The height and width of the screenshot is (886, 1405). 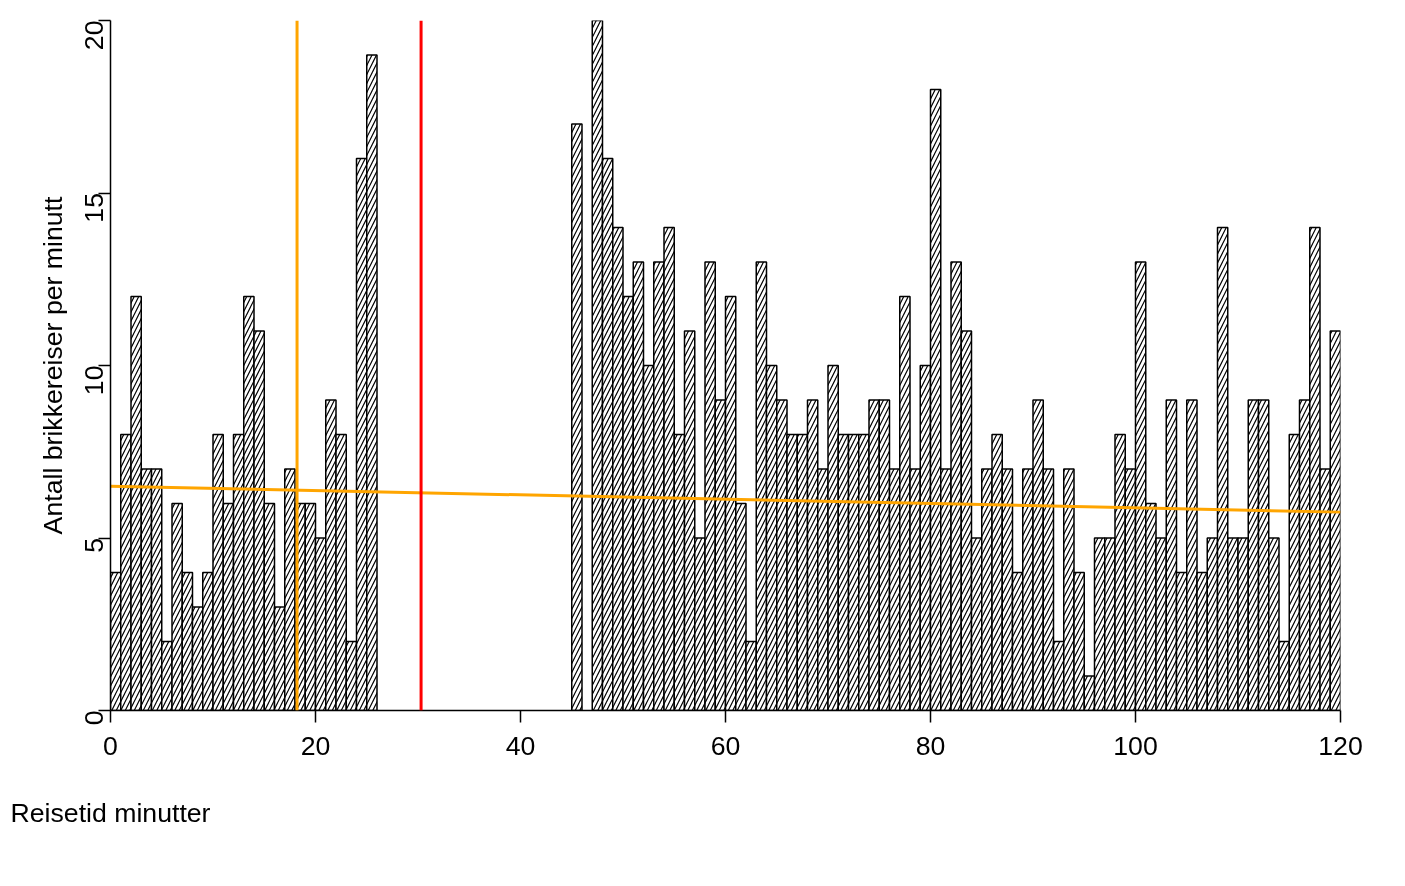 What do you see at coordinates (315, 745) in the screenshot?
I see `x-tick-label: 20` at bounding box center [315, 745].